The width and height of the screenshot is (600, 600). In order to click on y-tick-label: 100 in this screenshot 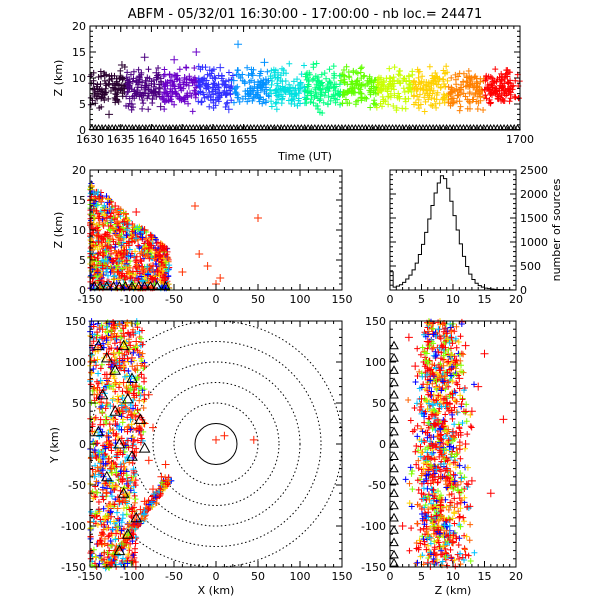, I will do `click(375, 362)`.